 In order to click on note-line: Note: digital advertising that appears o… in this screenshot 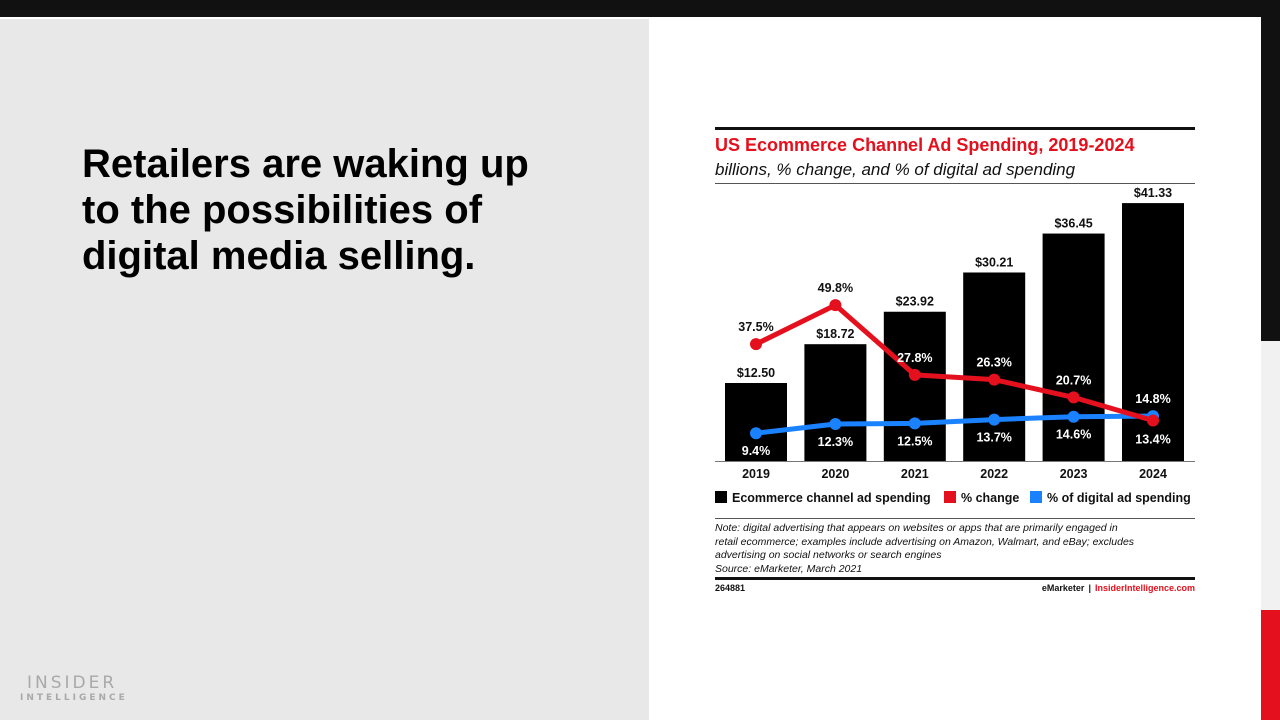, I will do `click(916, 528)`.